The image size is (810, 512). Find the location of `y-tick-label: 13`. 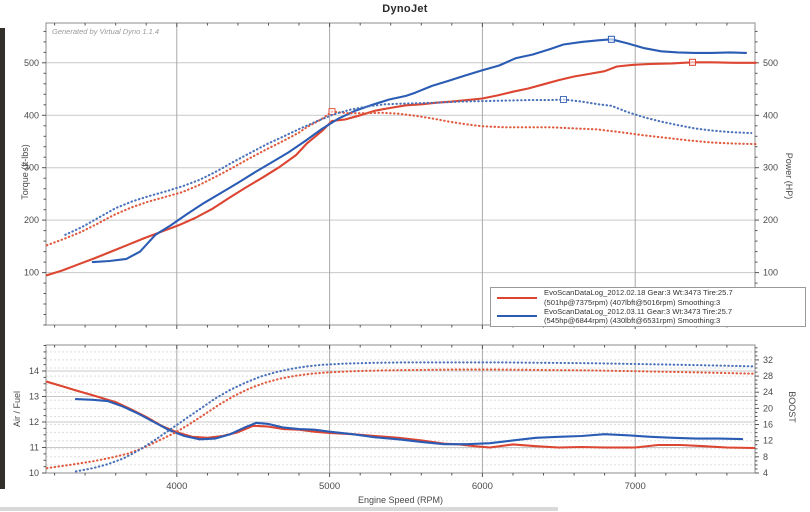

y-tick-label: 13 is located at coordinates (34, 397).